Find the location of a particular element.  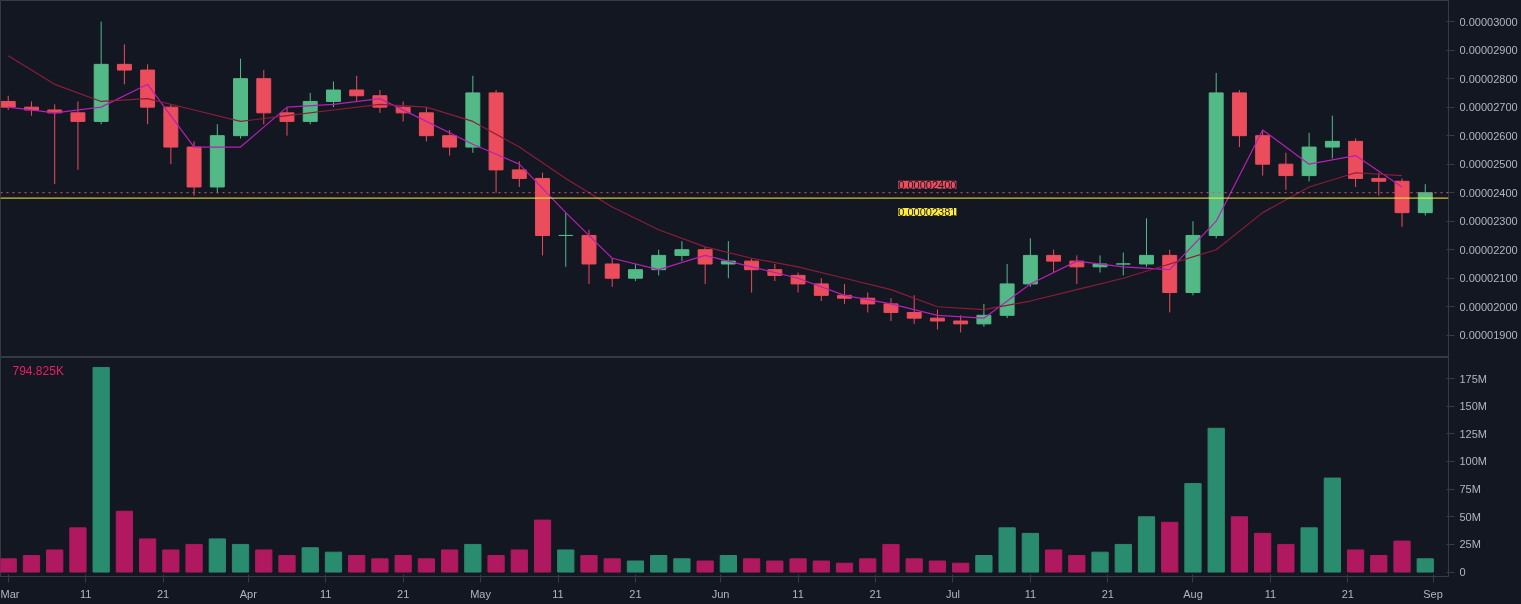

x-tick-label: Sep is located at coordinates (1433, 593).